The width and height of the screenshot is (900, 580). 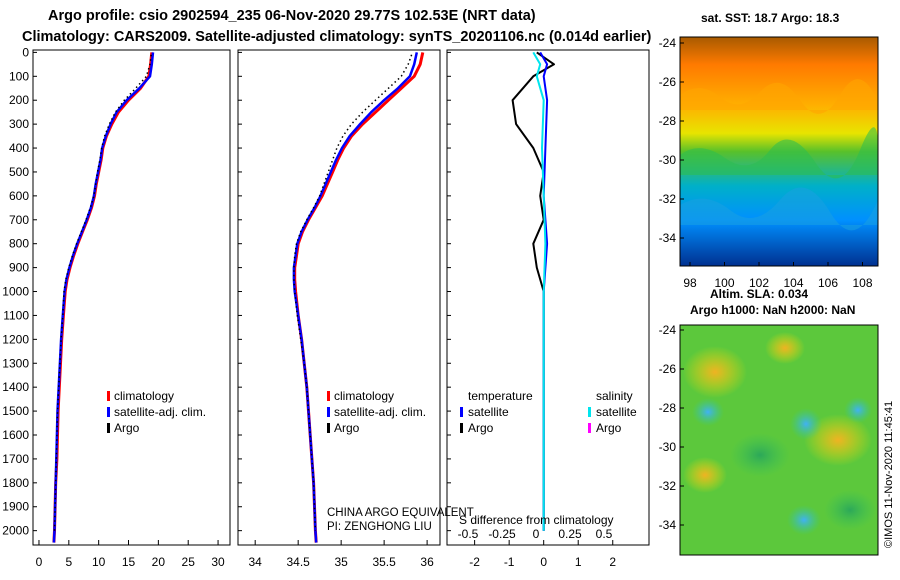 What do you see at coordinates (461, 412) in the screenshot?
I see `legend-swatch-temp-satellite` at bounding box center [461, 412].